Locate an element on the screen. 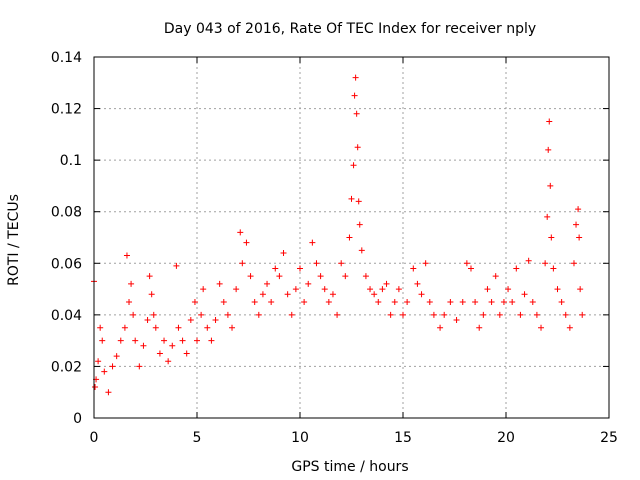 Image resolution: width=640 pixels, height=480 pixels. y-axis-label: ROTI / TECUs is located at coordinates (14, 240).